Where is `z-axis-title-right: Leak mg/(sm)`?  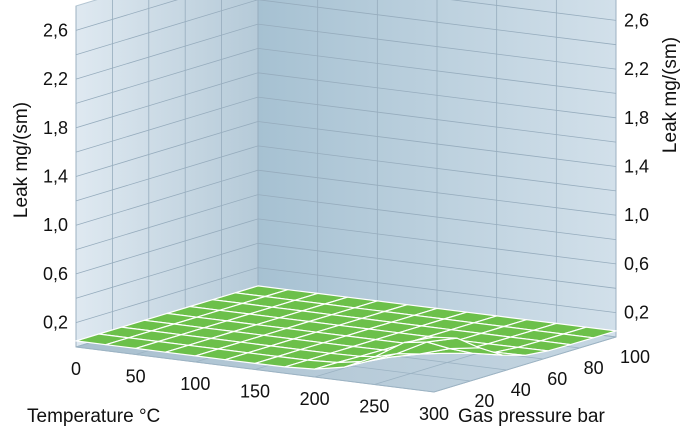 z-axis-title-right: Leak mg/(sm) is located at coordinates (670, 95).